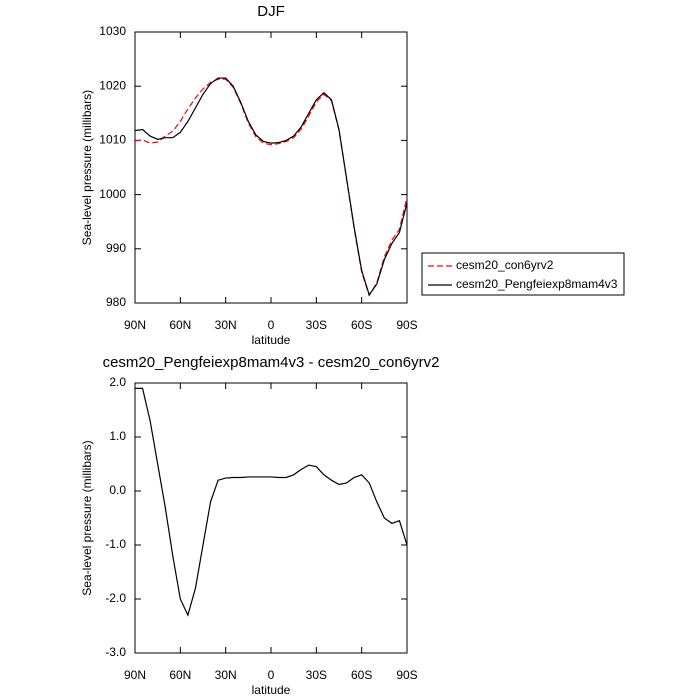  Describe the element at coordinates (112, 31) in the screenshot. I see `y-tick-label: 1030` at that location.